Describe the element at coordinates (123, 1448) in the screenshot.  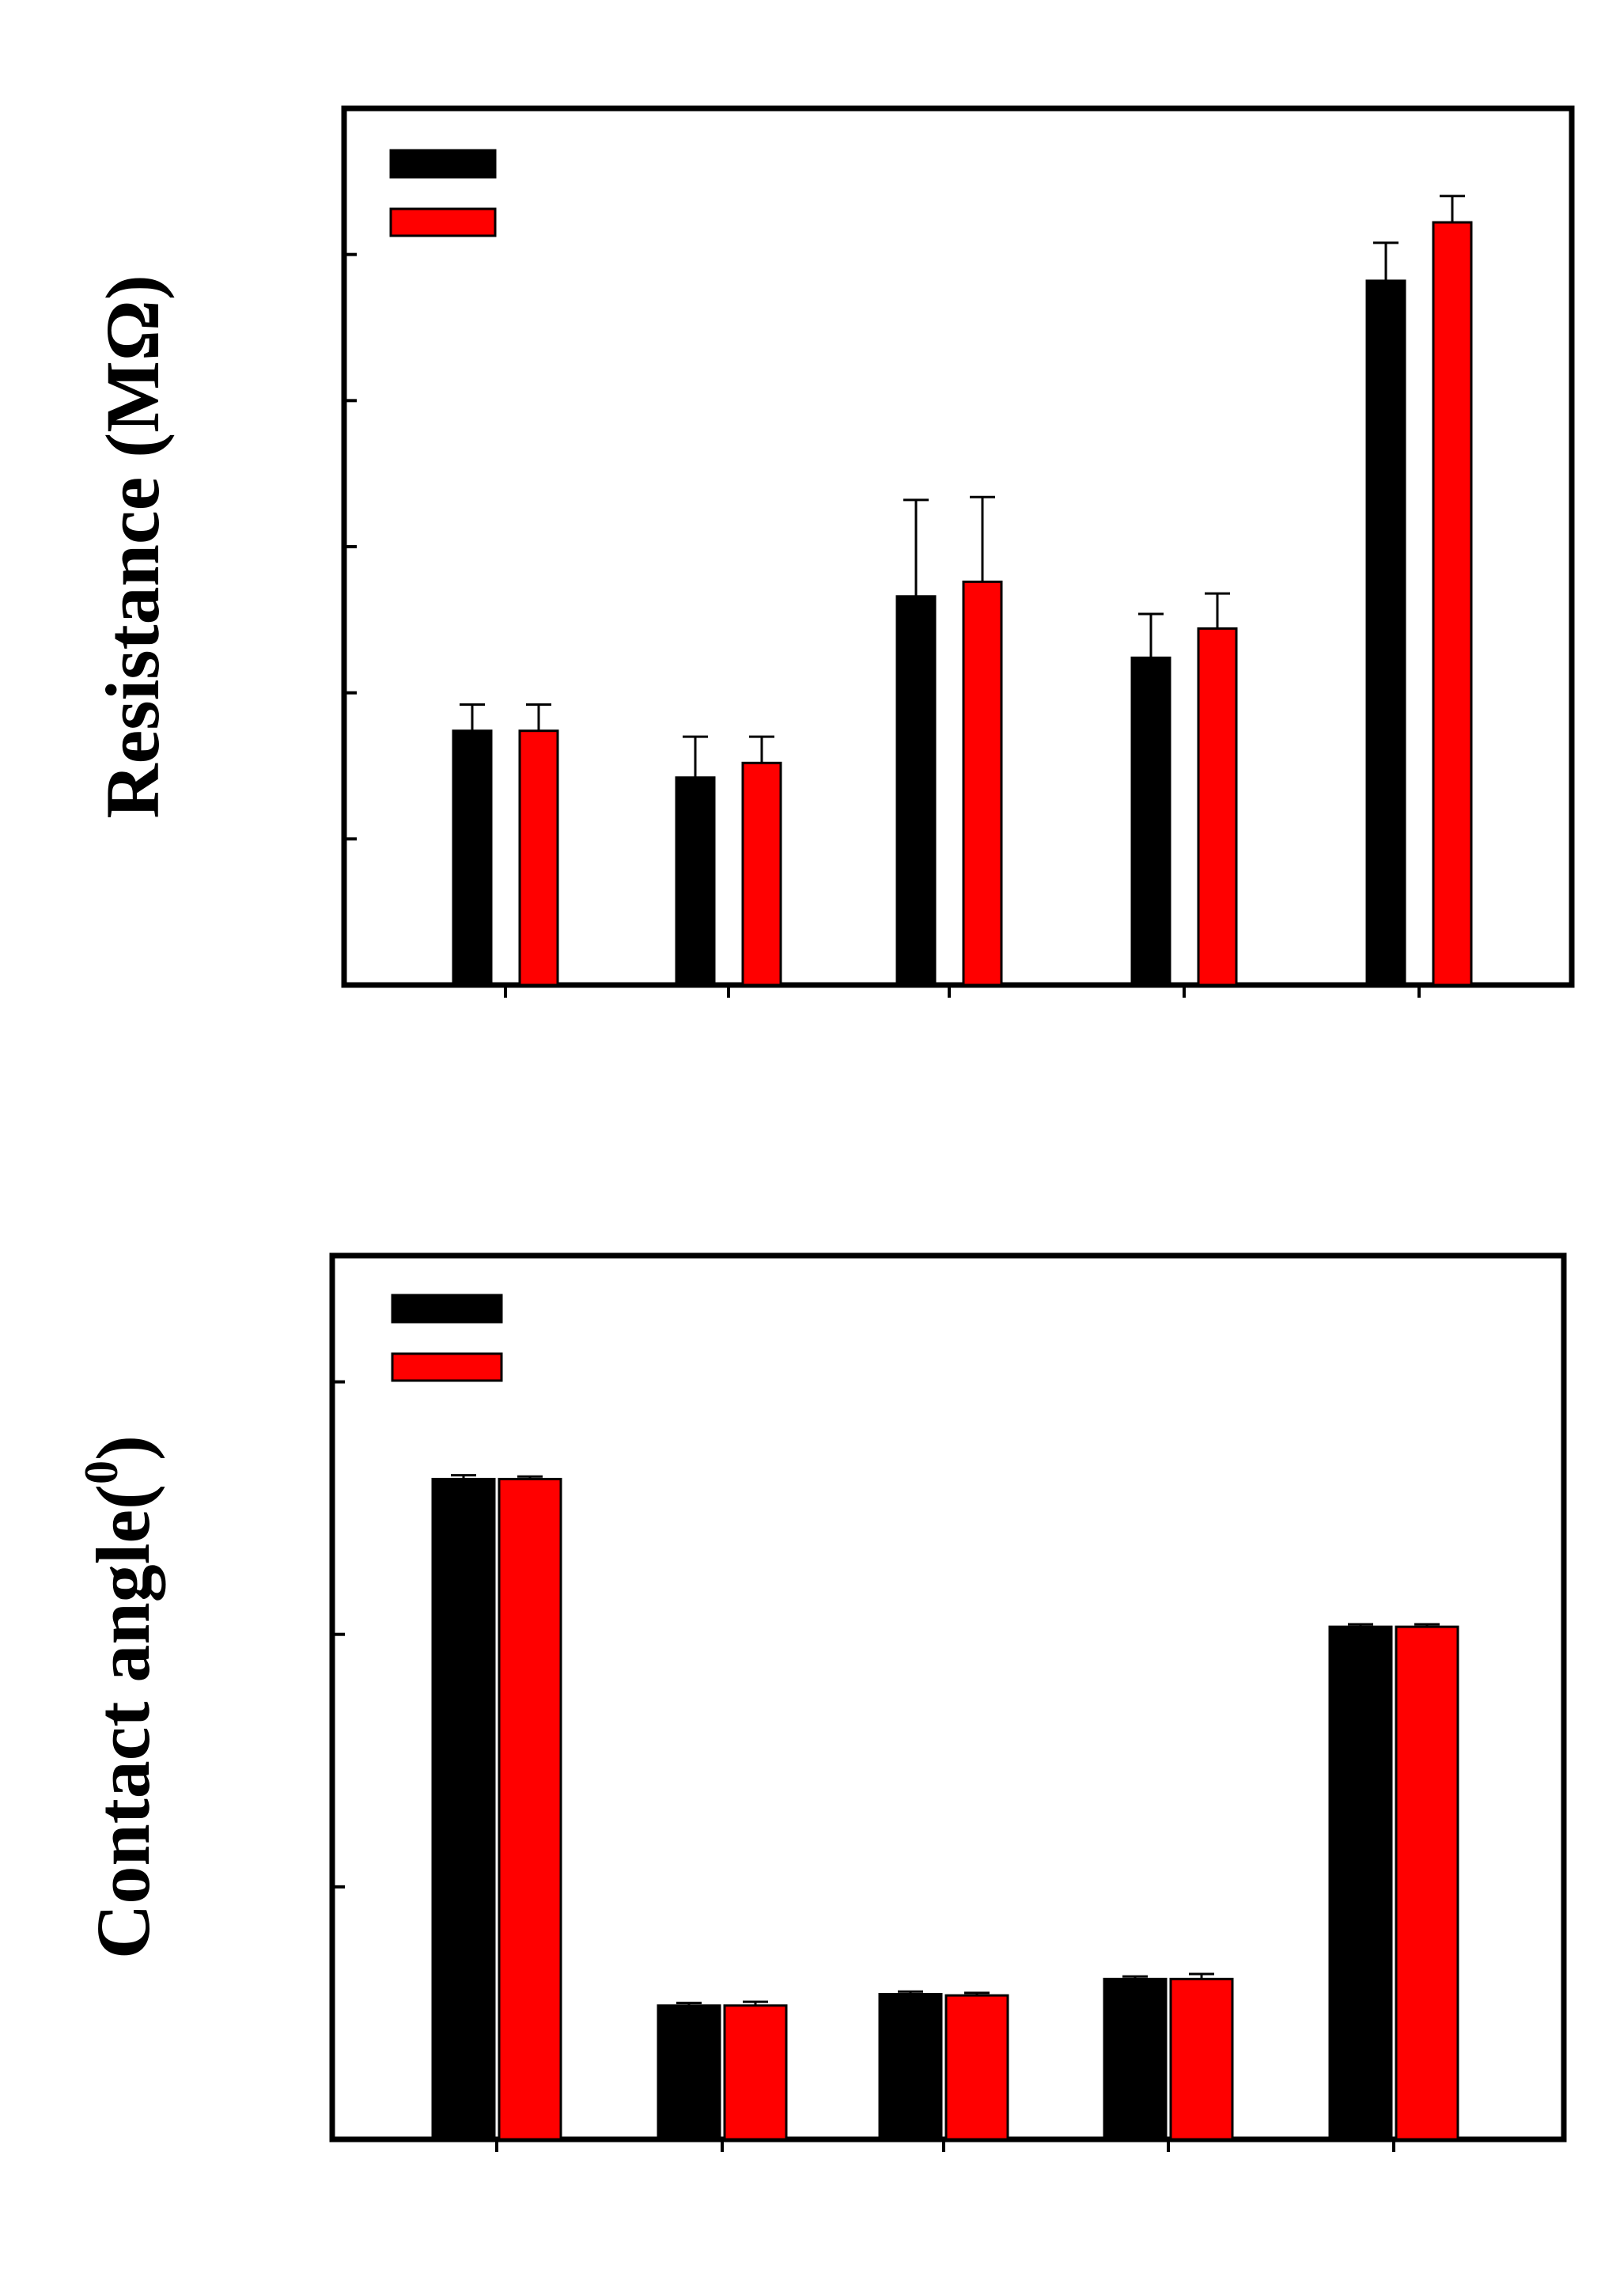
I see `y-axis-title-suffix: )` at that location.